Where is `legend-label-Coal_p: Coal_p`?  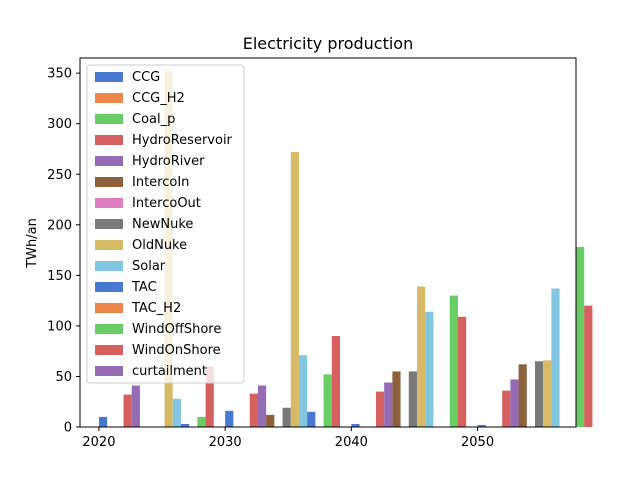 legend-label-Coal_p: Coal_p is located at coordinates (153, 119).